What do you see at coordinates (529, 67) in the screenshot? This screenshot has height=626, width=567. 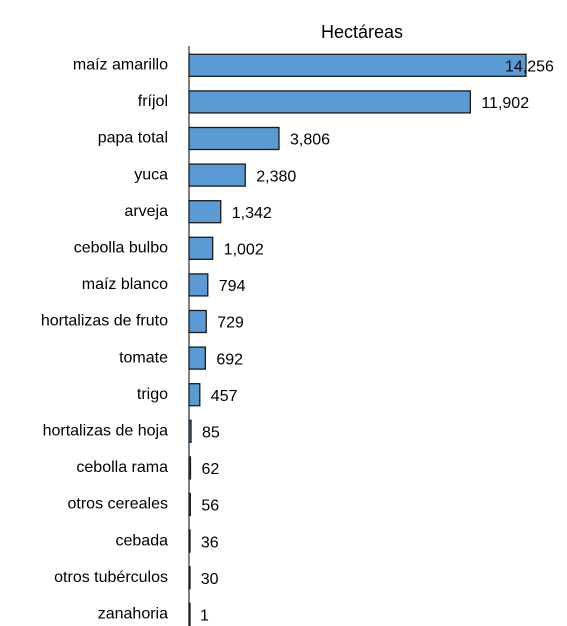 I see `value-label: 14,256` at bounding box center [529, 67].